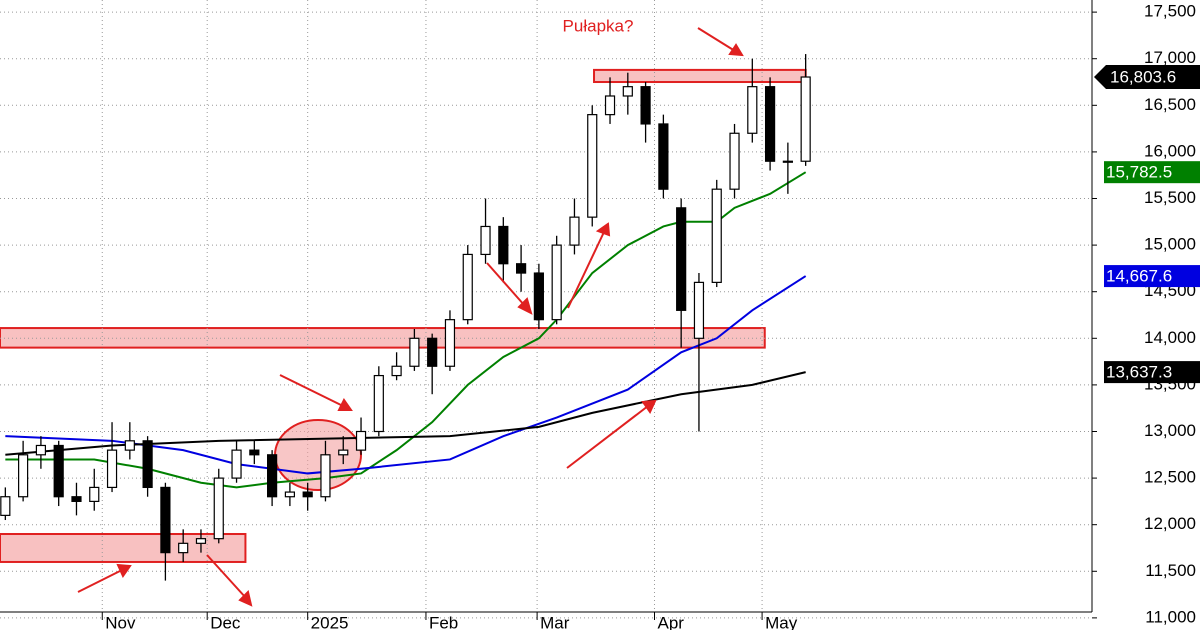  Describe the element at coordinates (1170, 150) in the screenshot. I see `y-tick-label: 16,000` at that location.